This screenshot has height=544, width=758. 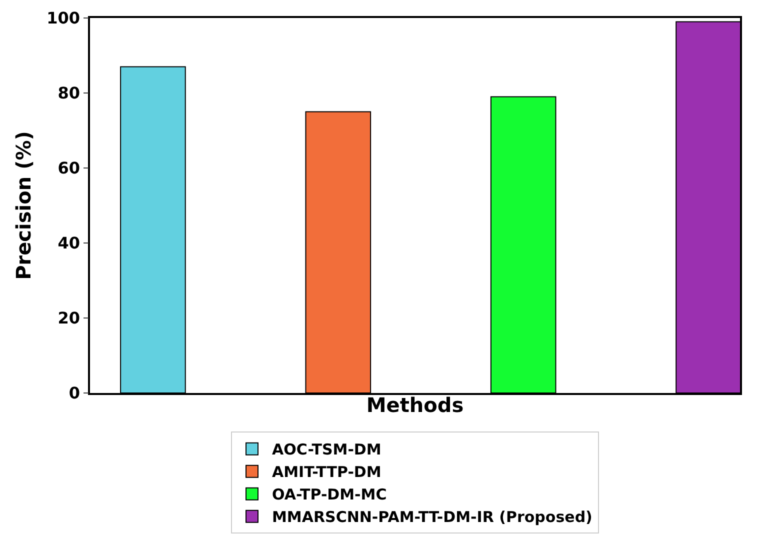 What do you see at coordinates (327, 472) in the screenshot?
I see `legend-label: AMIT-TTP-DM` at bounding box center [327, 472].